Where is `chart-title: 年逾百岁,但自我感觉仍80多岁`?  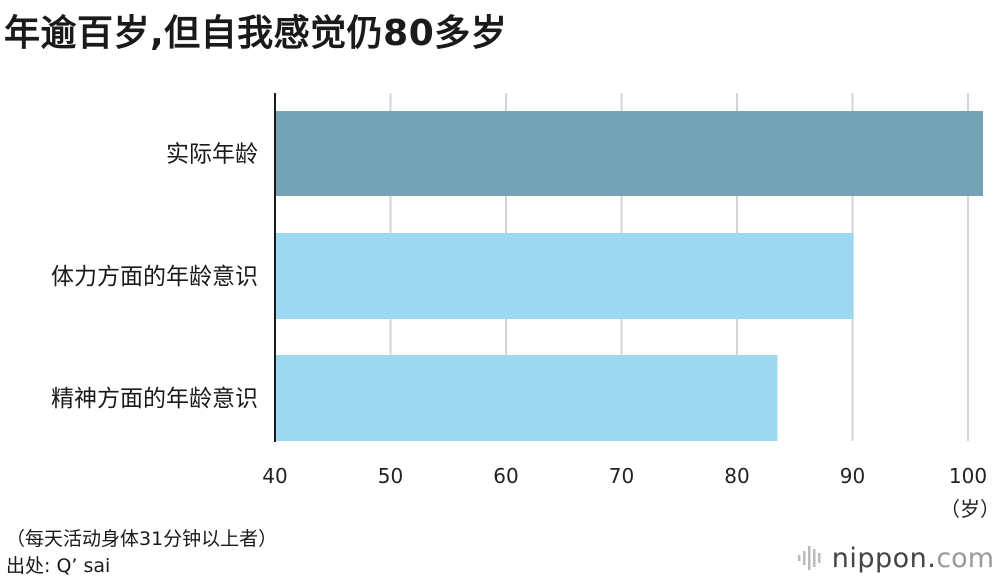 chart-title: 年逾百岁,但自我感觉仍80多岁 is located at coordinates (256, 33).